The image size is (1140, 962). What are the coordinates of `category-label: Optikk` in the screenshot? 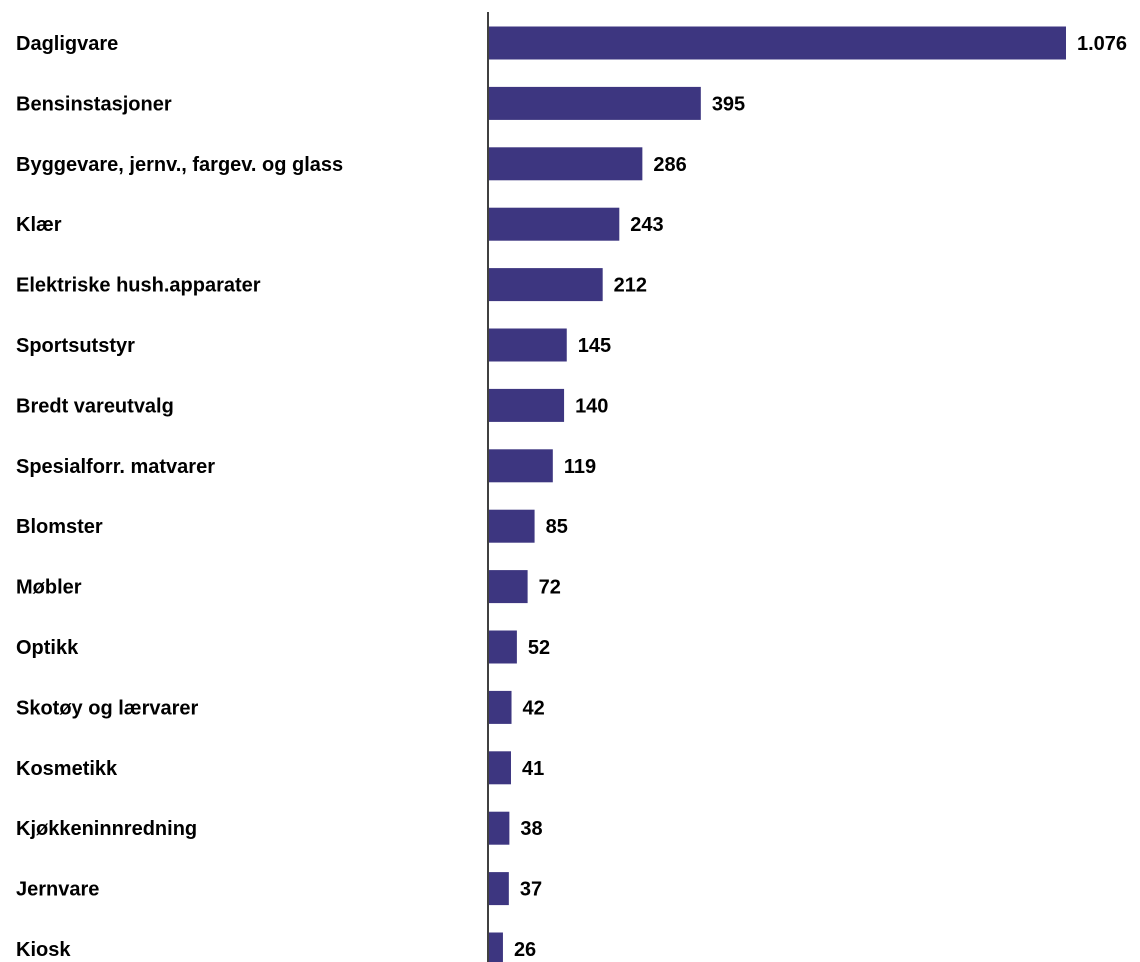 It's located at (47, 648).